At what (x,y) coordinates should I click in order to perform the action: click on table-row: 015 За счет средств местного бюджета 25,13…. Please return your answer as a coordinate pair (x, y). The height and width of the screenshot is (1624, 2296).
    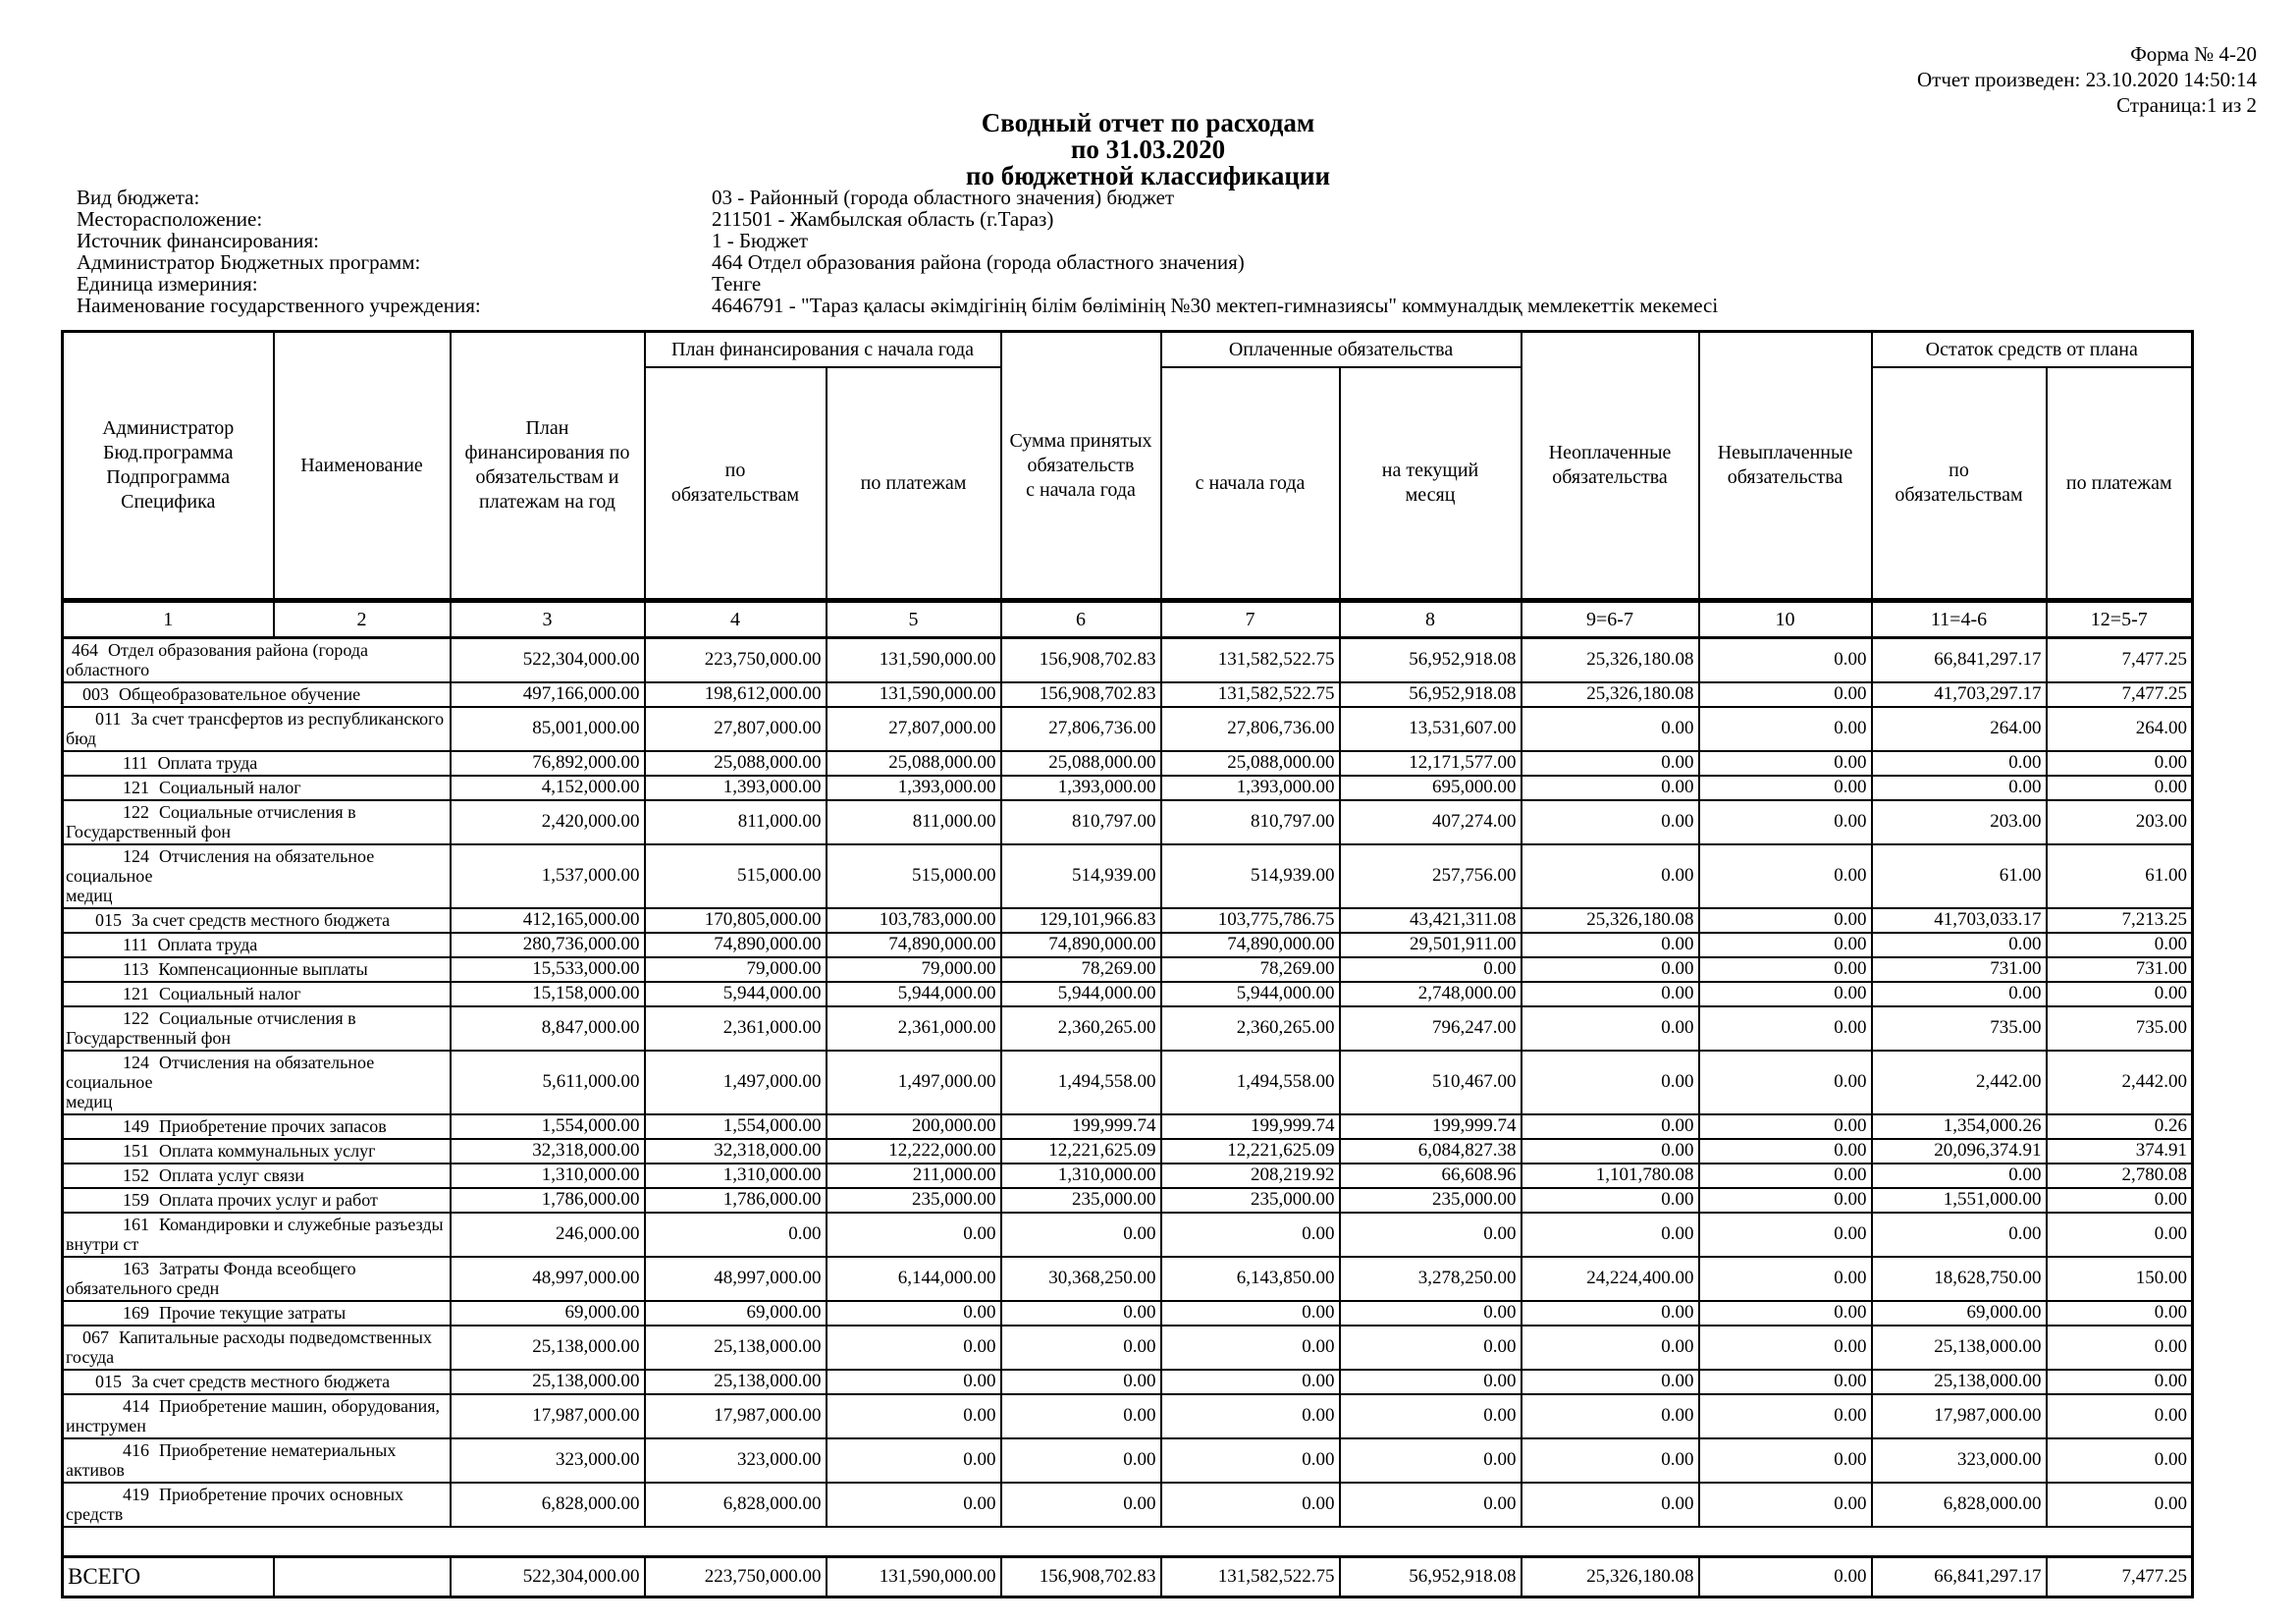
    Looking at the image, I should click on (1127, 1381).